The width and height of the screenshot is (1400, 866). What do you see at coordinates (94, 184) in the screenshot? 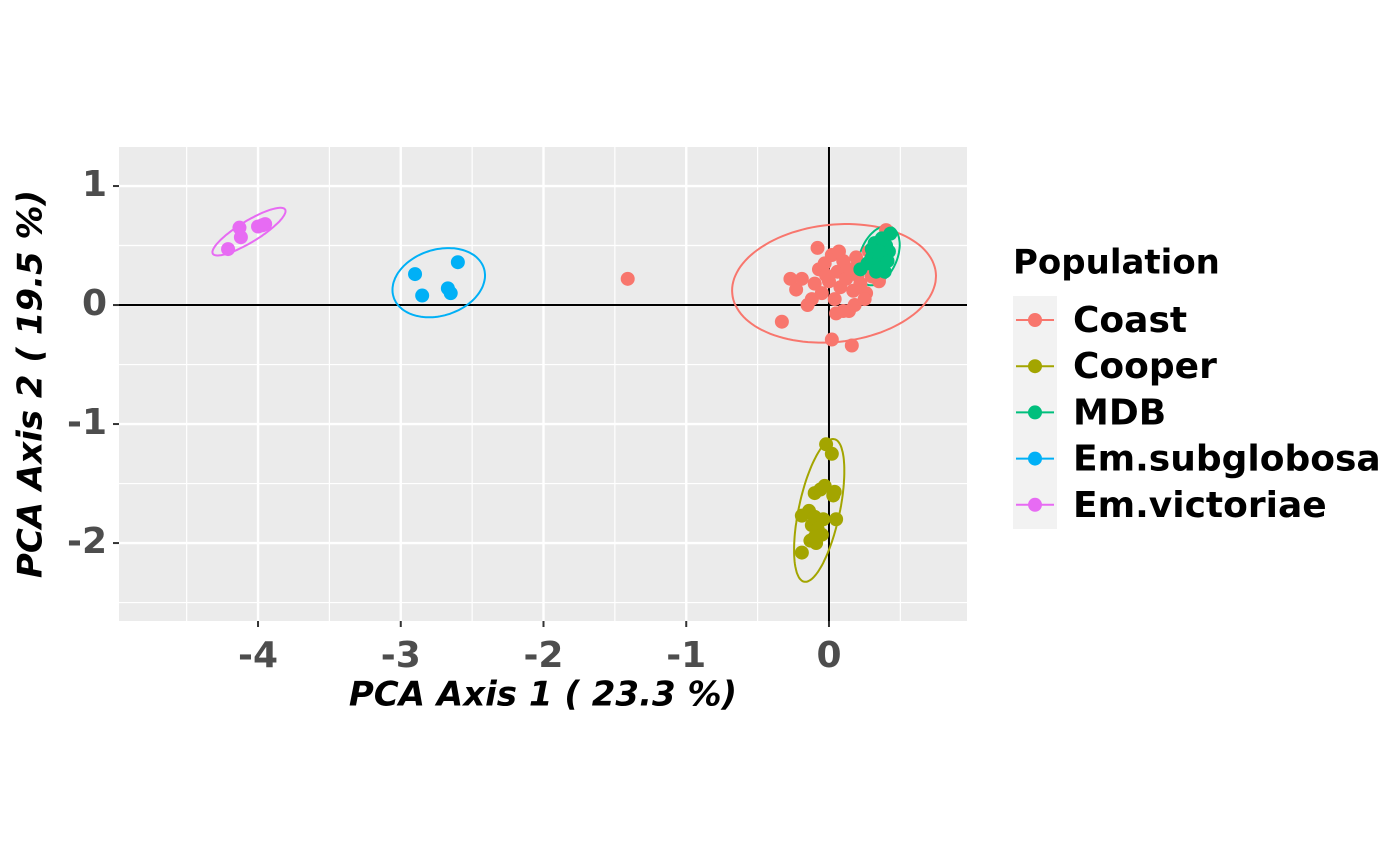
I see `y-tick-label: 1` at bounding box center [94, 184].